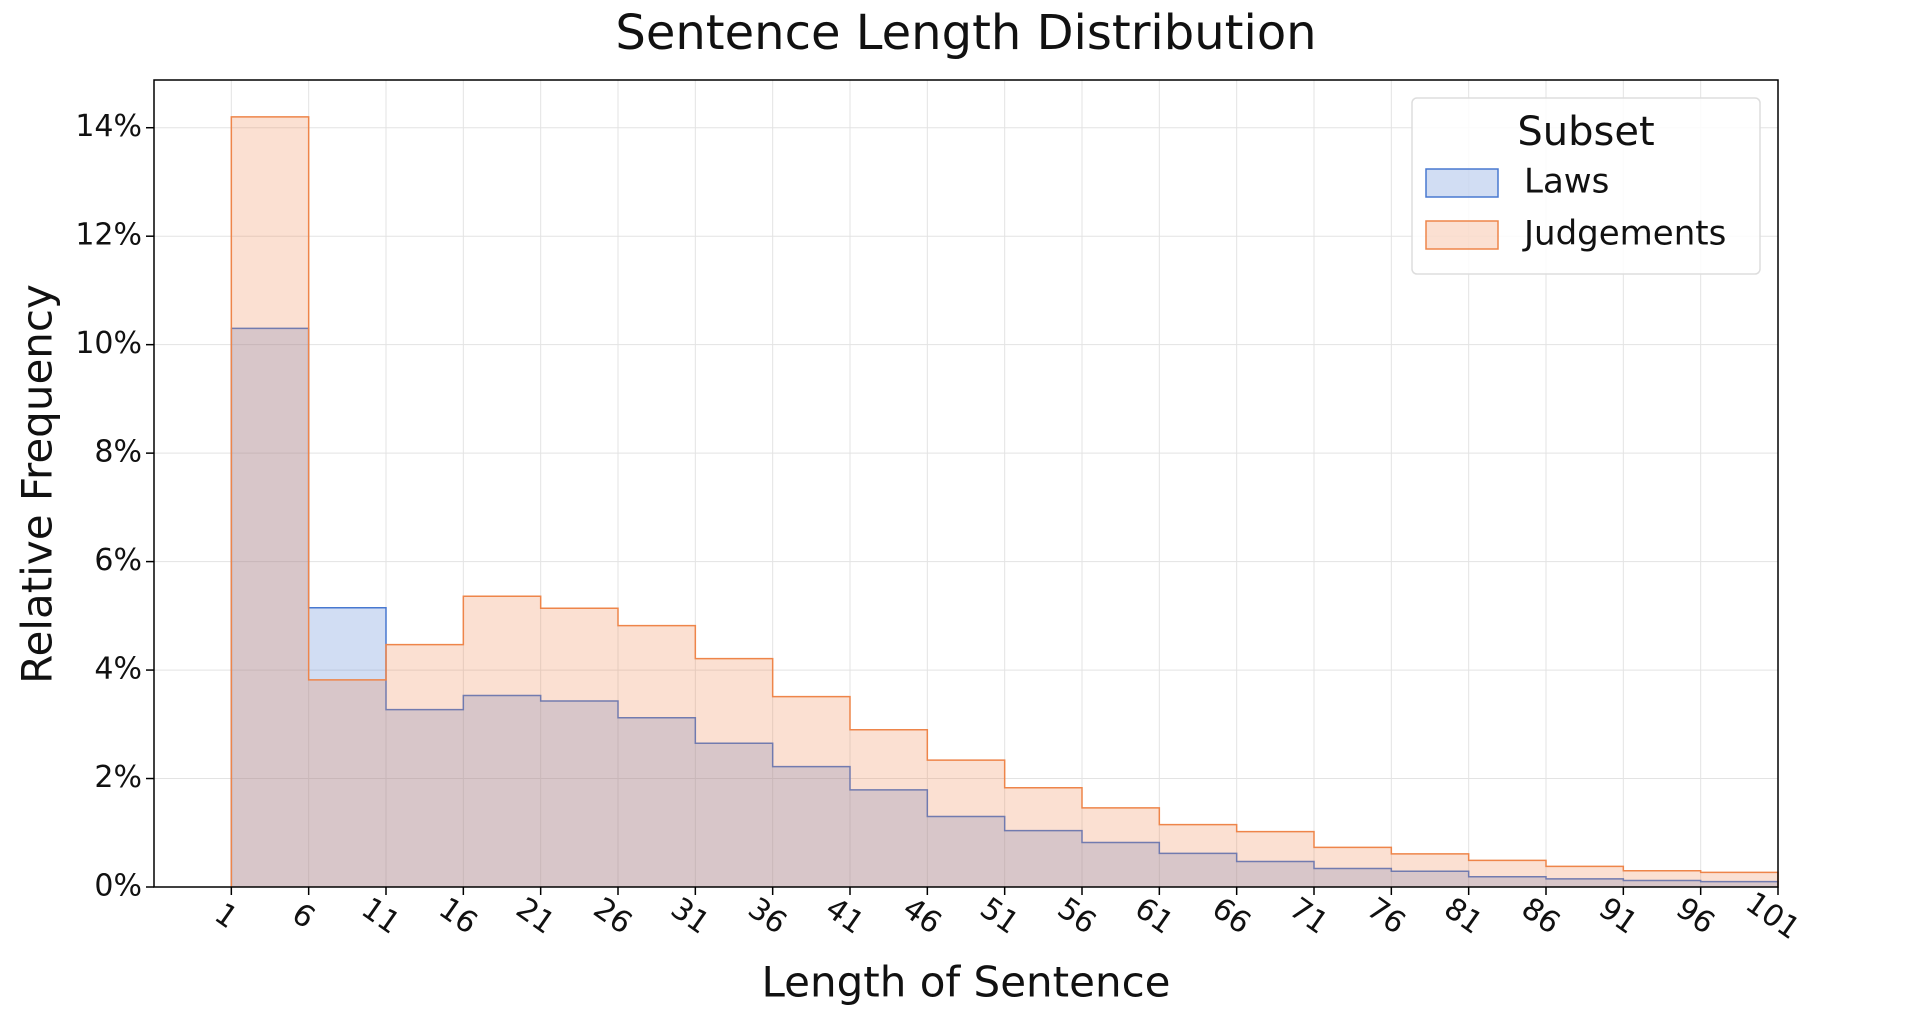 The image size is (1920, 1015). I want to click on x-tick-label: 66, so click(1231, 916).